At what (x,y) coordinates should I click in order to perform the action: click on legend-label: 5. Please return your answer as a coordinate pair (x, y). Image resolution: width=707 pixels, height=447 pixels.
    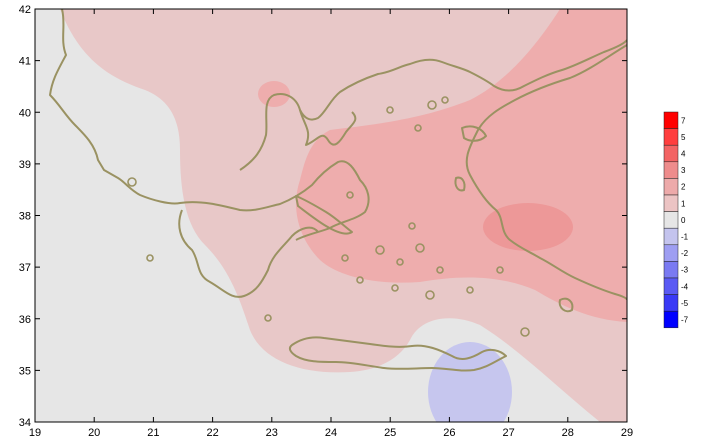
    Looking at the image, I should click on (683, 137).